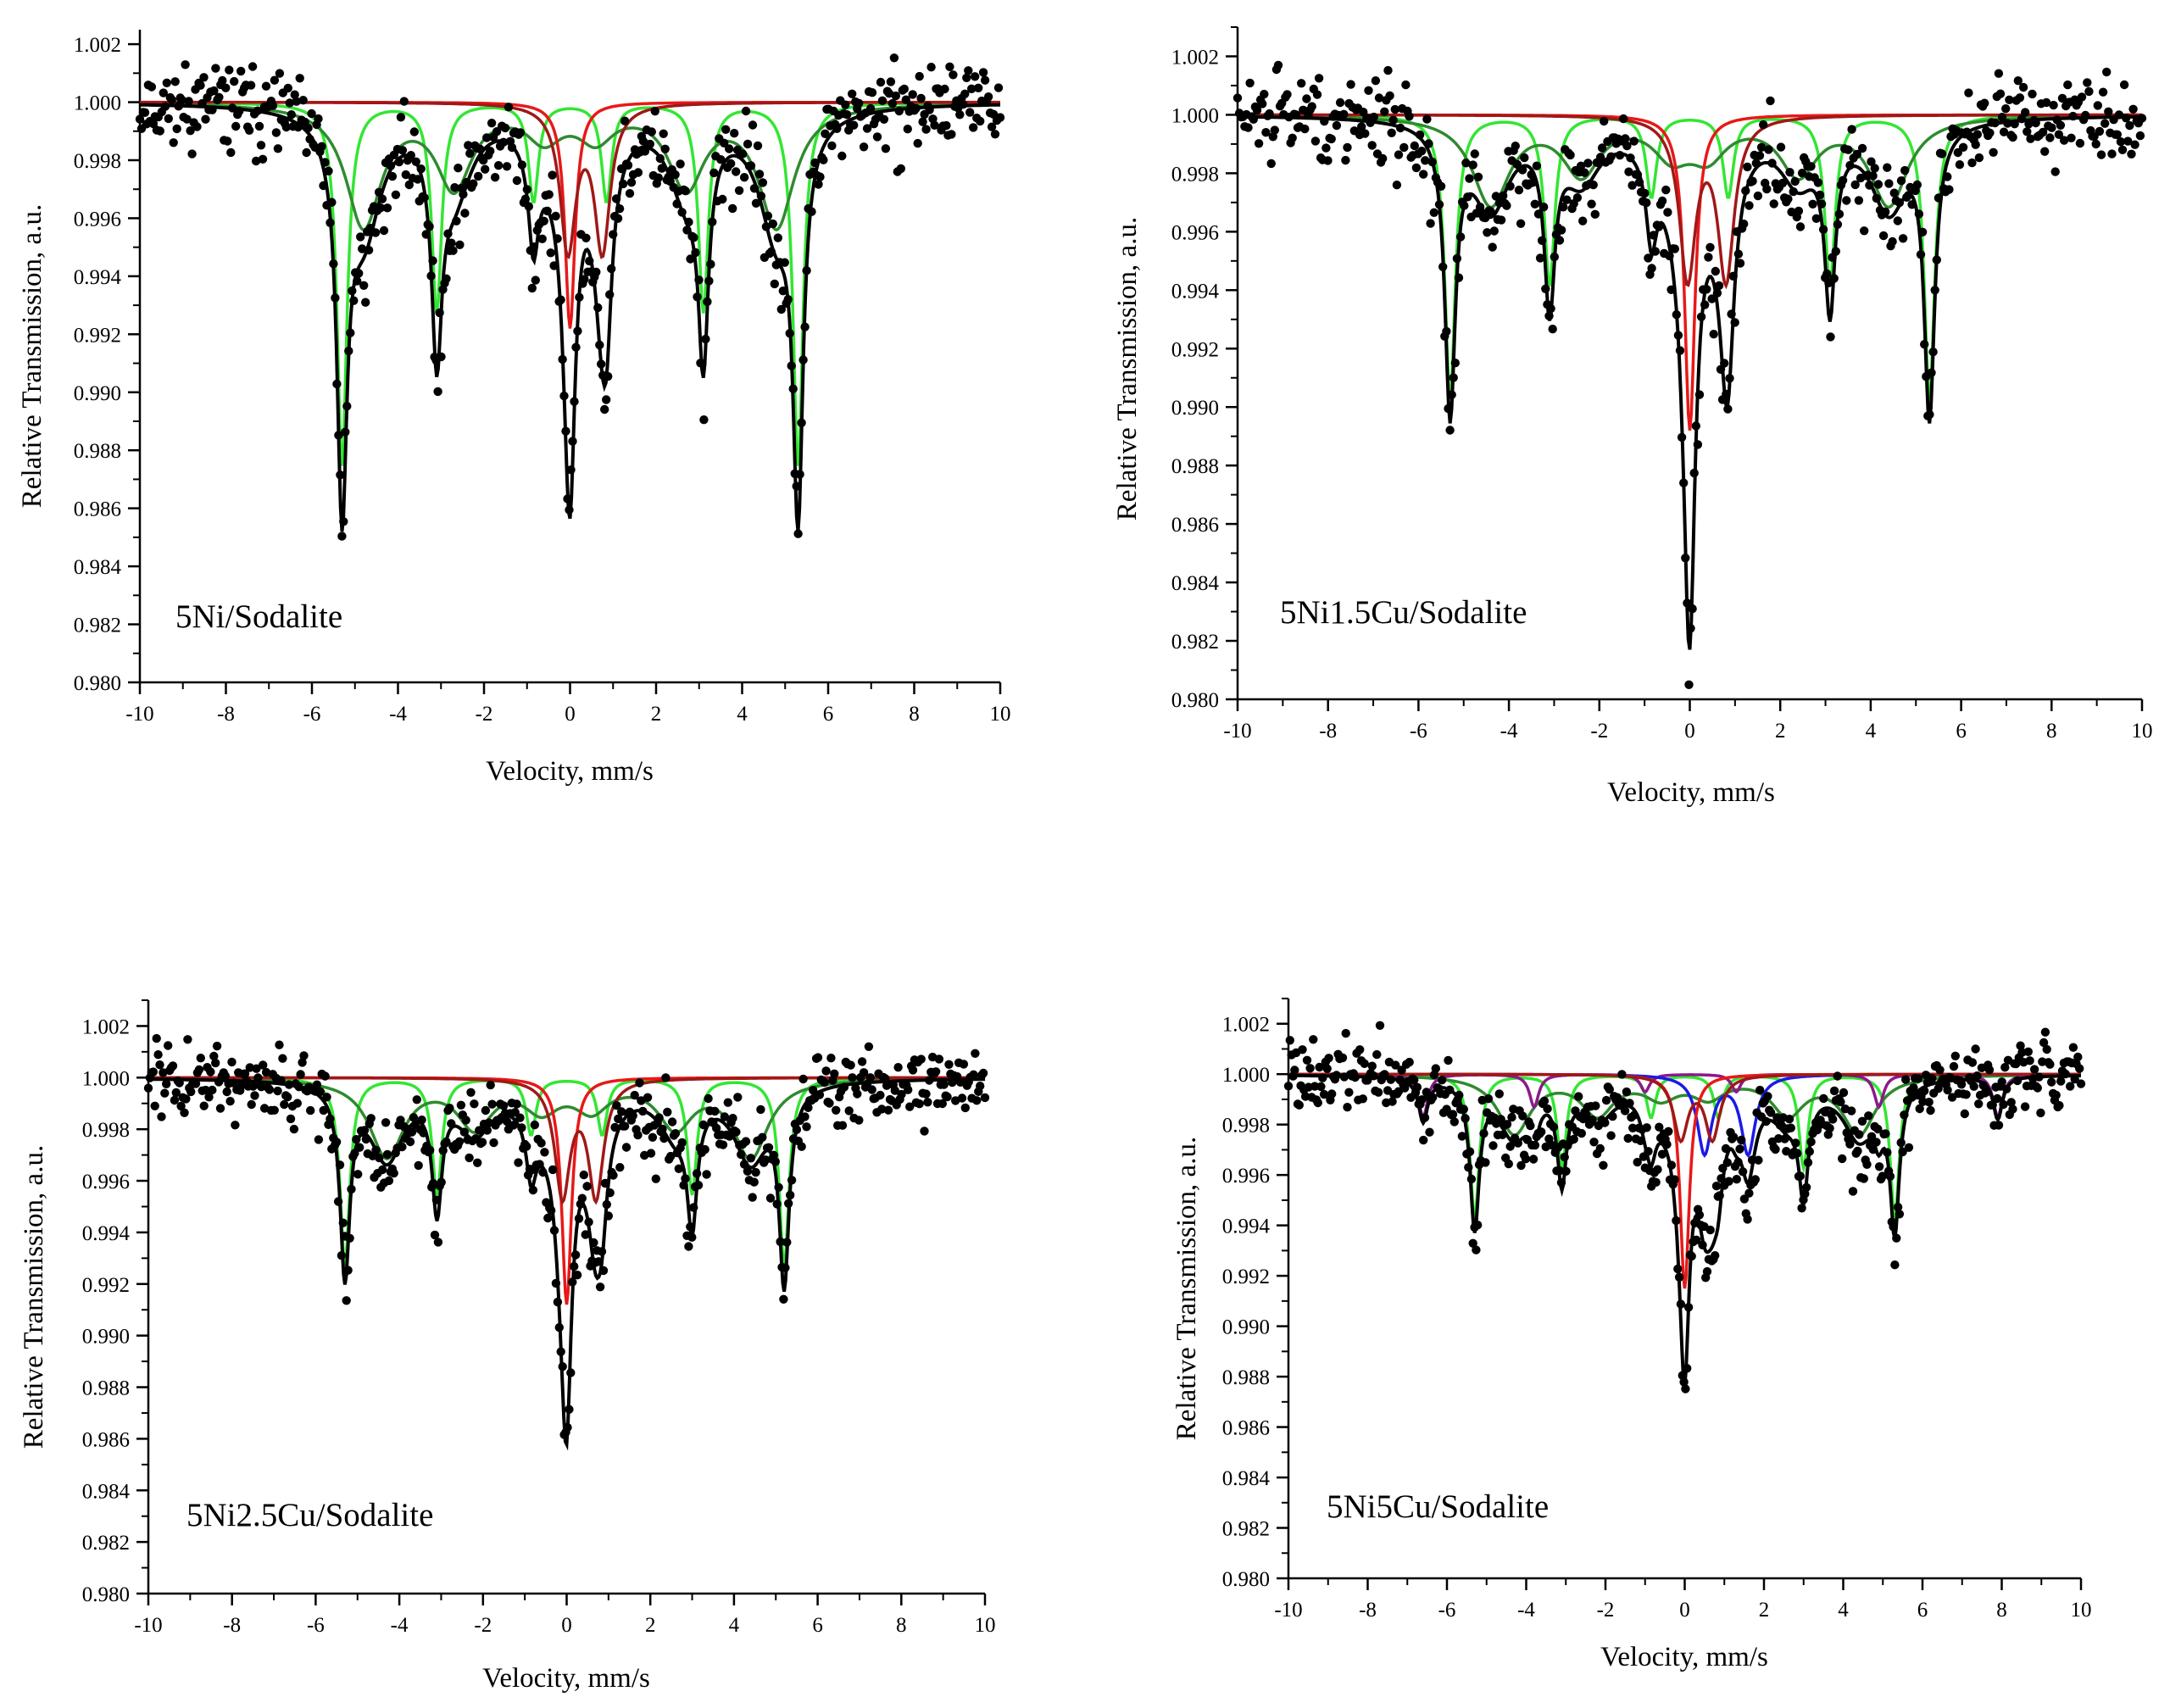  What do you see at coordinates (2051, 731) in the screenshot?
I see `x-tick-label: 8` at bounding box center [2051, 731].